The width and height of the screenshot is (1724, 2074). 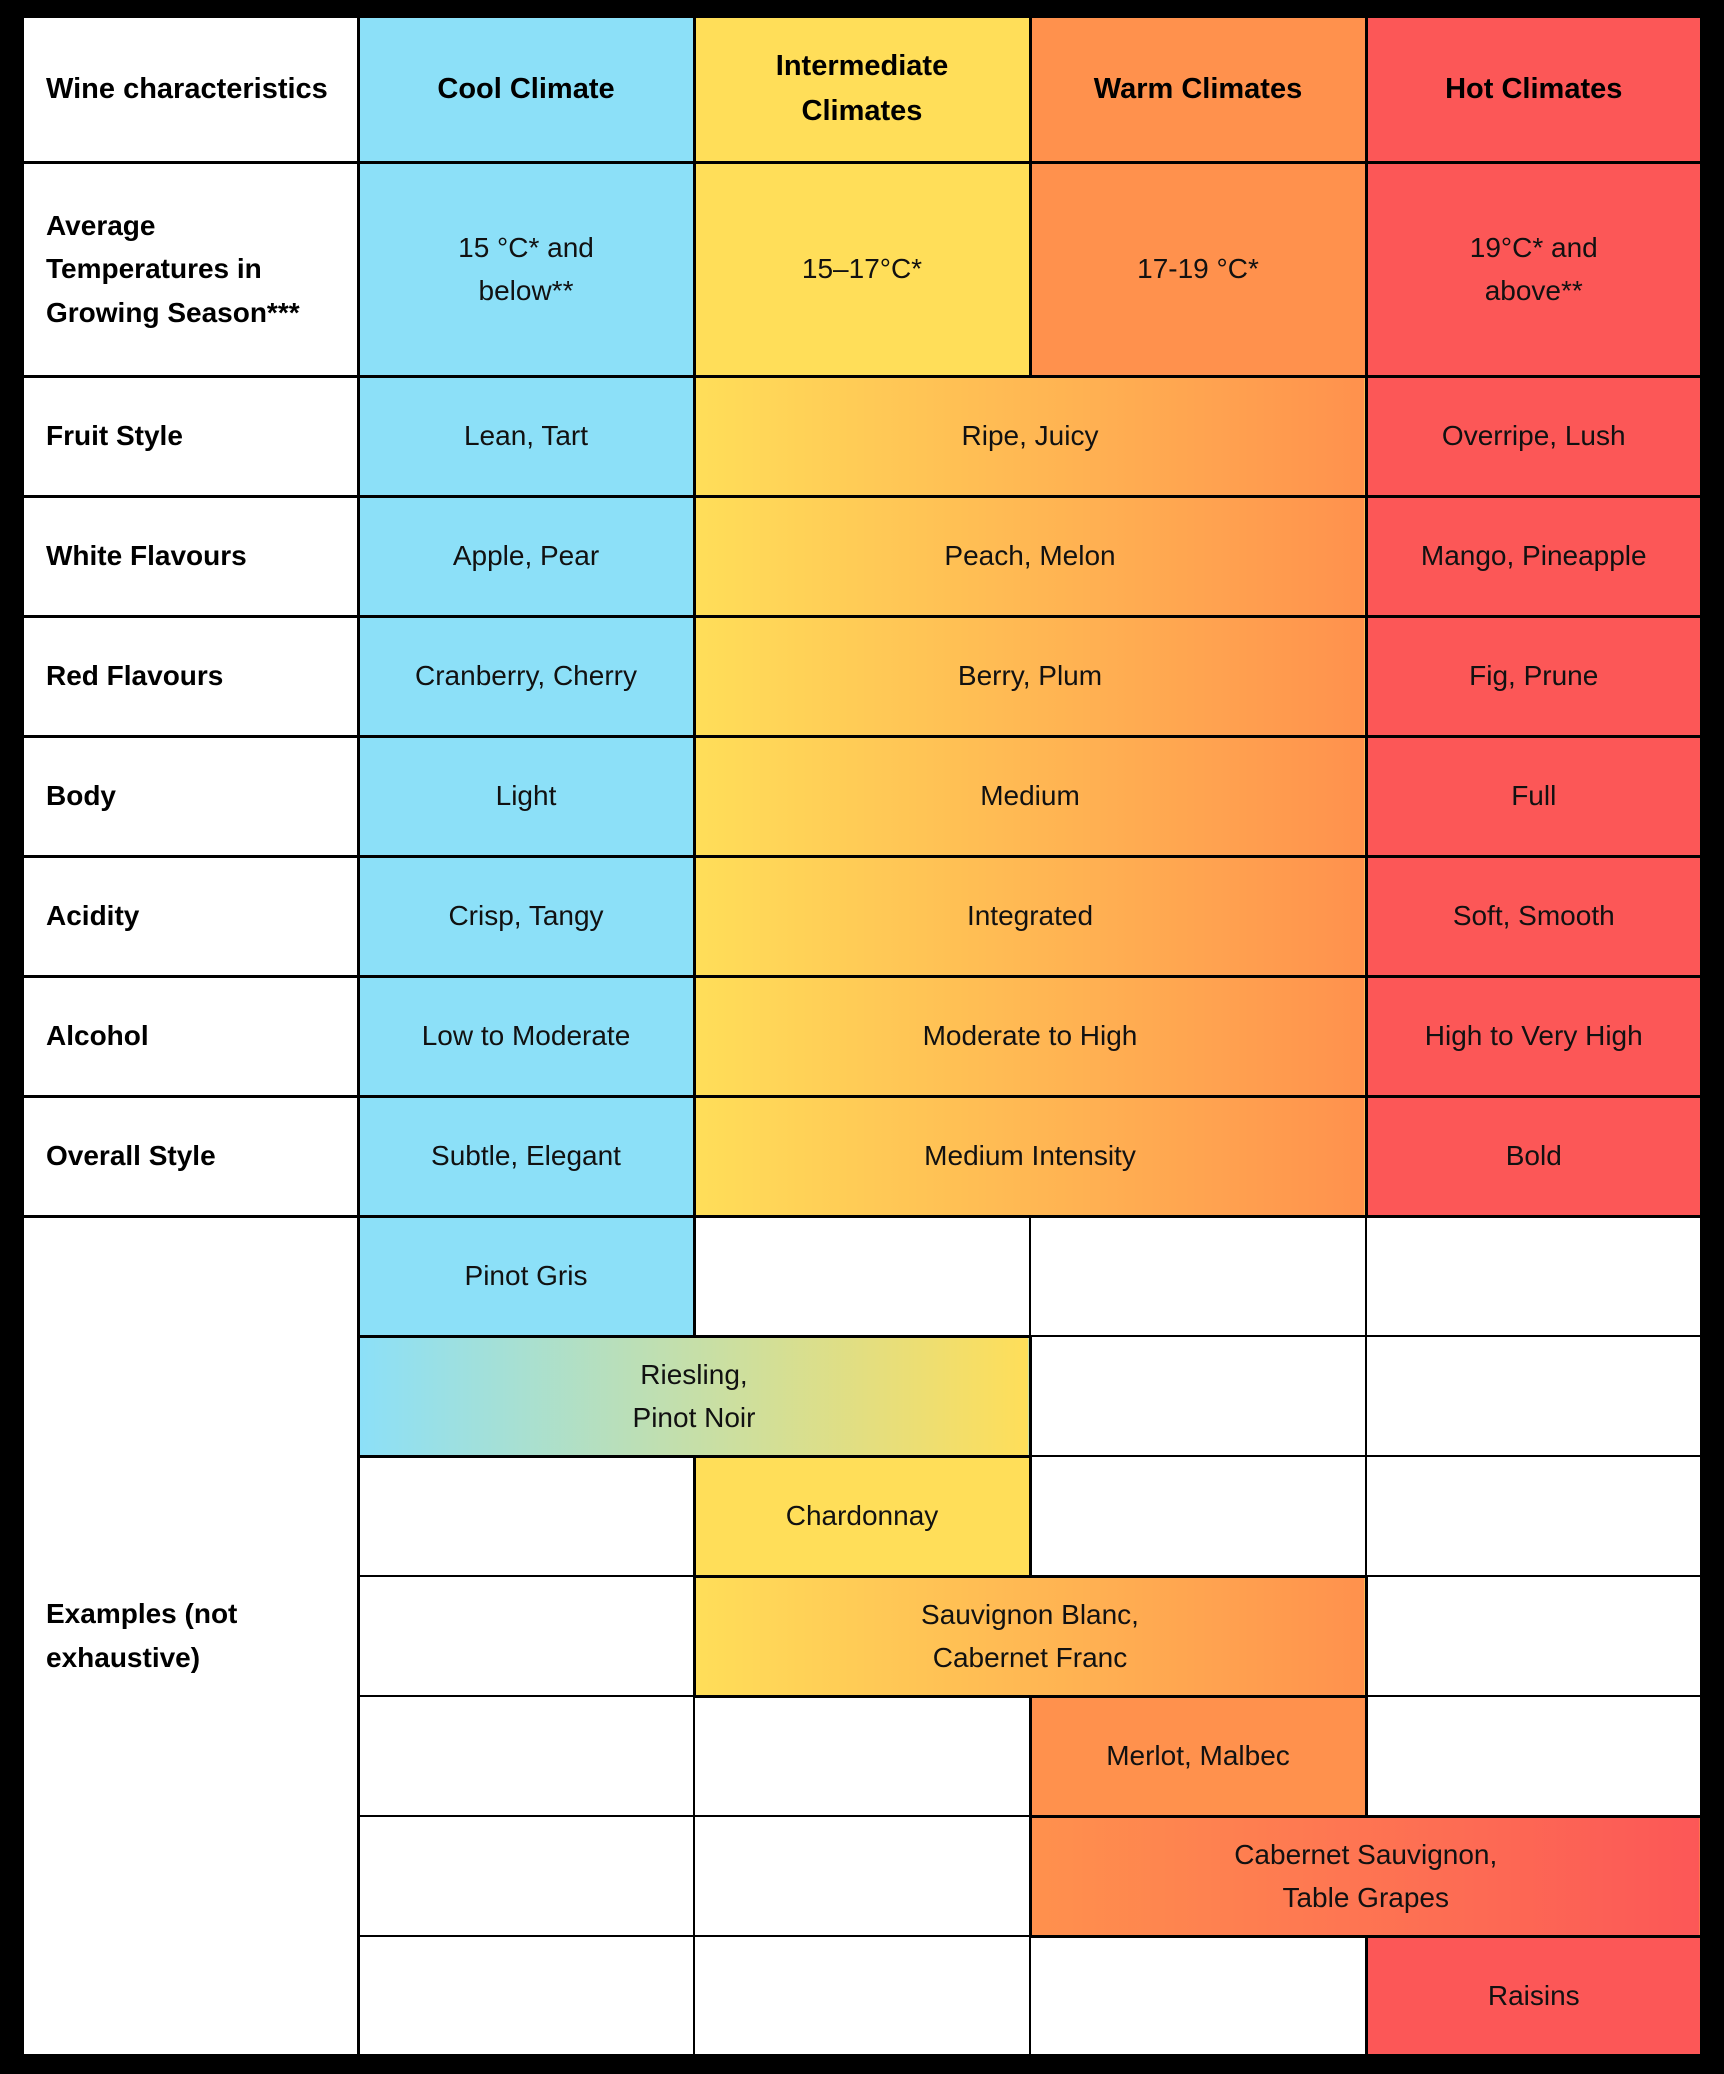 I want to click on temps-intermediate-cell: 15–17°C*, so click(x=862, y=269).